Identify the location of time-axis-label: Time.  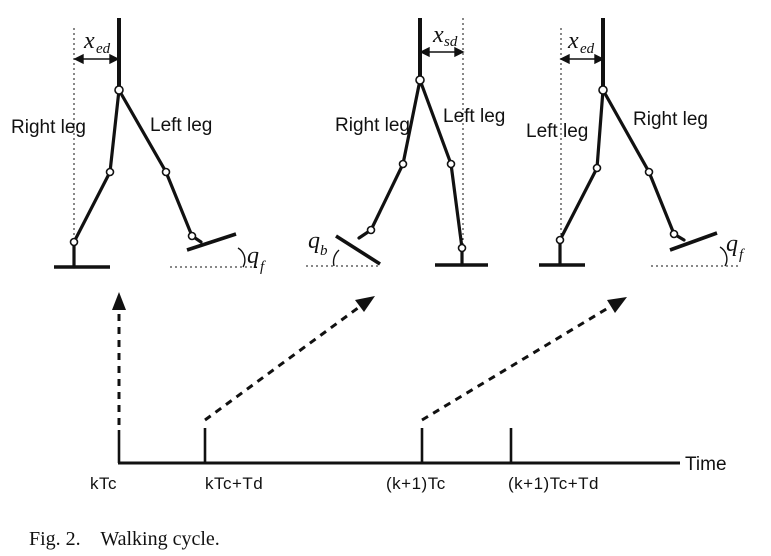
(706, 464).